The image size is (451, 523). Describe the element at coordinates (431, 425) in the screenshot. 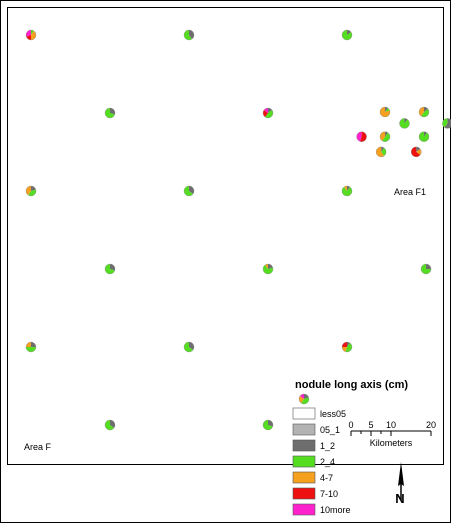

I see `scale-tick-label: 20` at that location.